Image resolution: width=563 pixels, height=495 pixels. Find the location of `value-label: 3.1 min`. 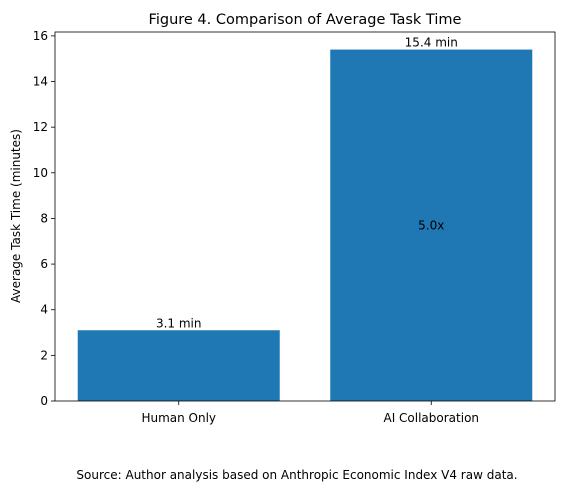

value-label: 3.1 min is located at coordinates (179, 323).